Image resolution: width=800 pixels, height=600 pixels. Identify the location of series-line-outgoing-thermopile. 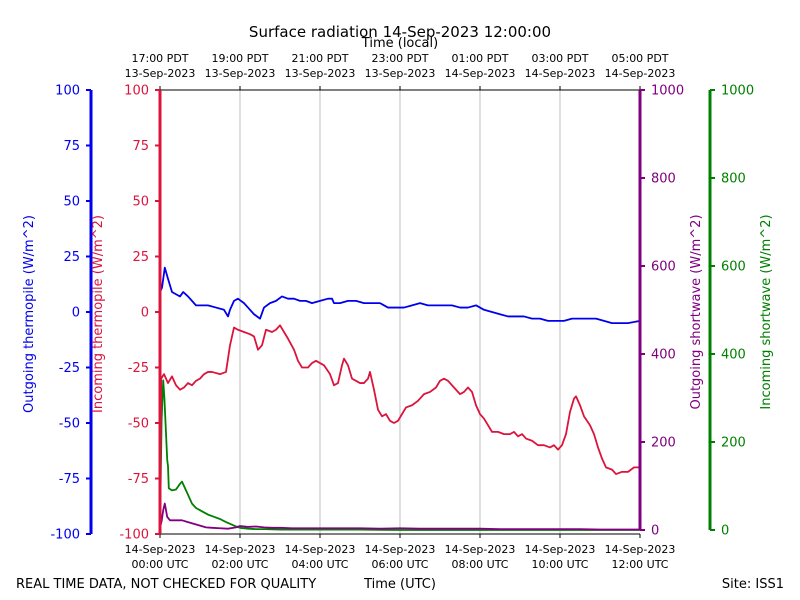
(400, 295).